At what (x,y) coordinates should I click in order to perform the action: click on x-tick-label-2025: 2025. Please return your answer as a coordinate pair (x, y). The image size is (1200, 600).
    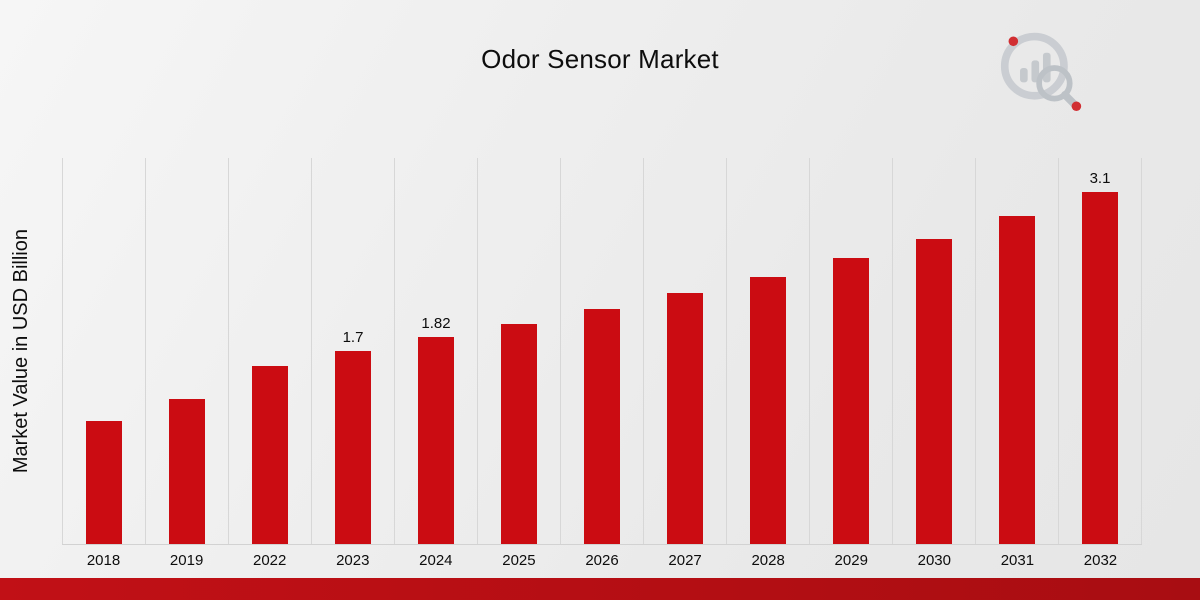
    Looking at the image, I should click on (519, 560).